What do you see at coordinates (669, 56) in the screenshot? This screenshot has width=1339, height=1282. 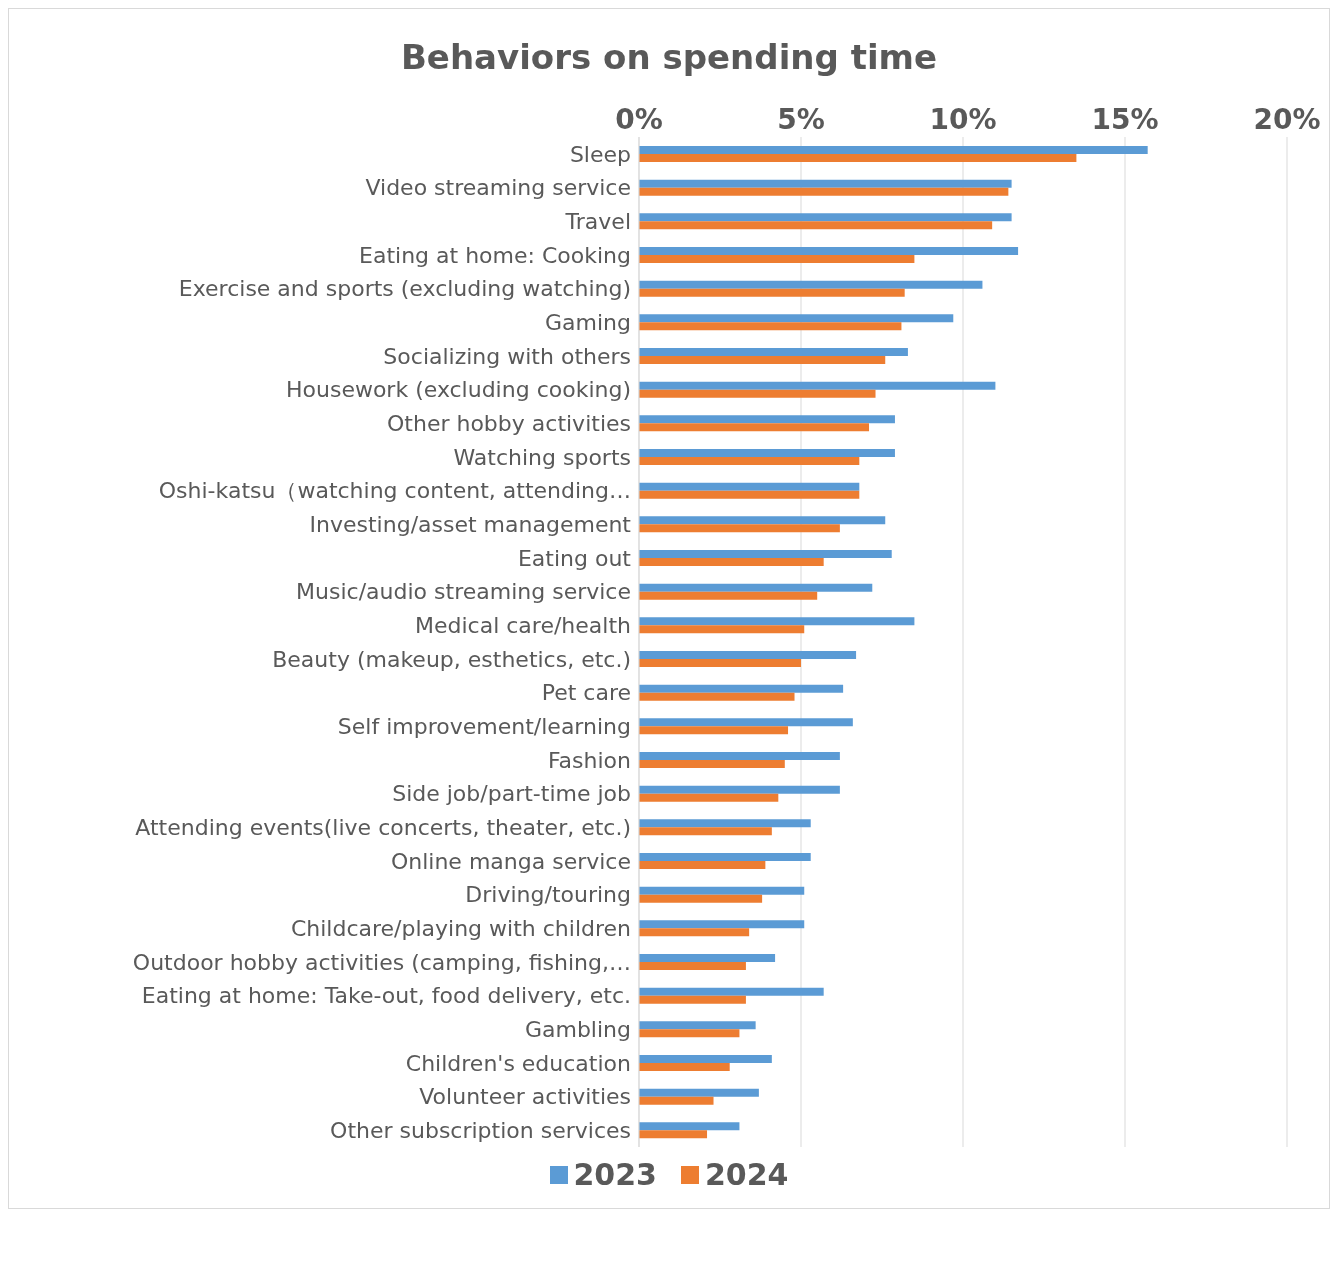 I see `chart-title: Behaviors on spending time` at bounding box center [669, 56].